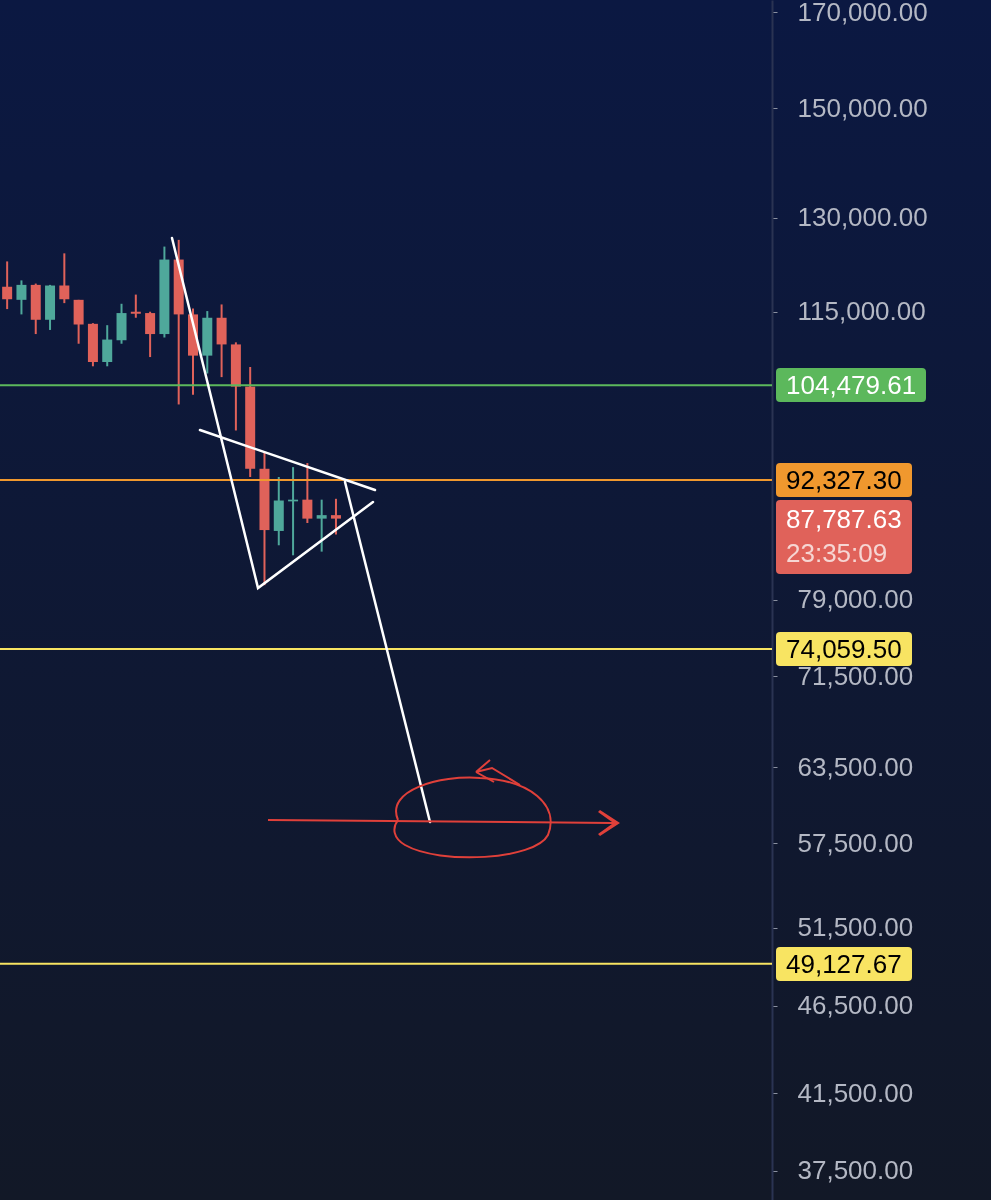 The image size is (991, 1200). What do you see at coordinates (855, 1170) in the screenshot?
I see `y-tick-label: 37,500.00` at bounding box center [855, 1170].